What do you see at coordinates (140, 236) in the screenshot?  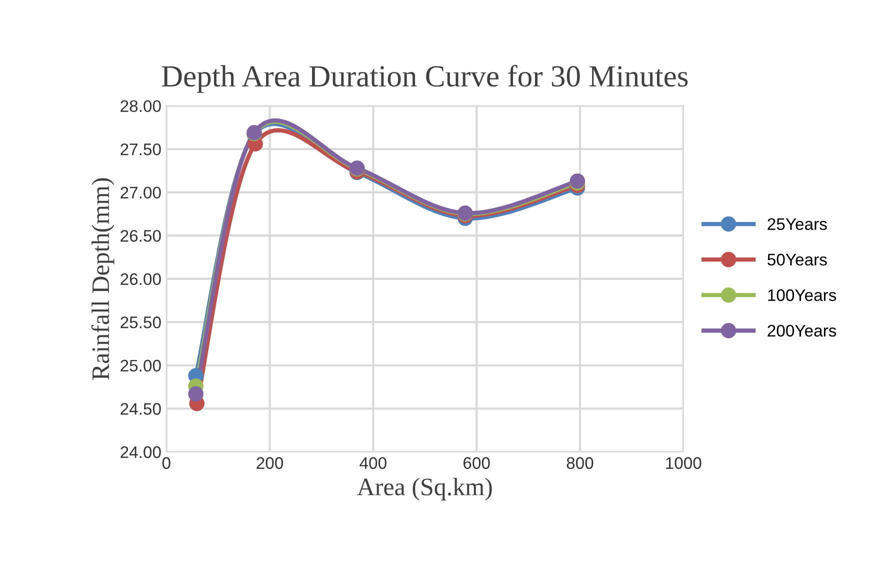 I see `y-tick-label: 26.50` at bounding box center [140, 236].